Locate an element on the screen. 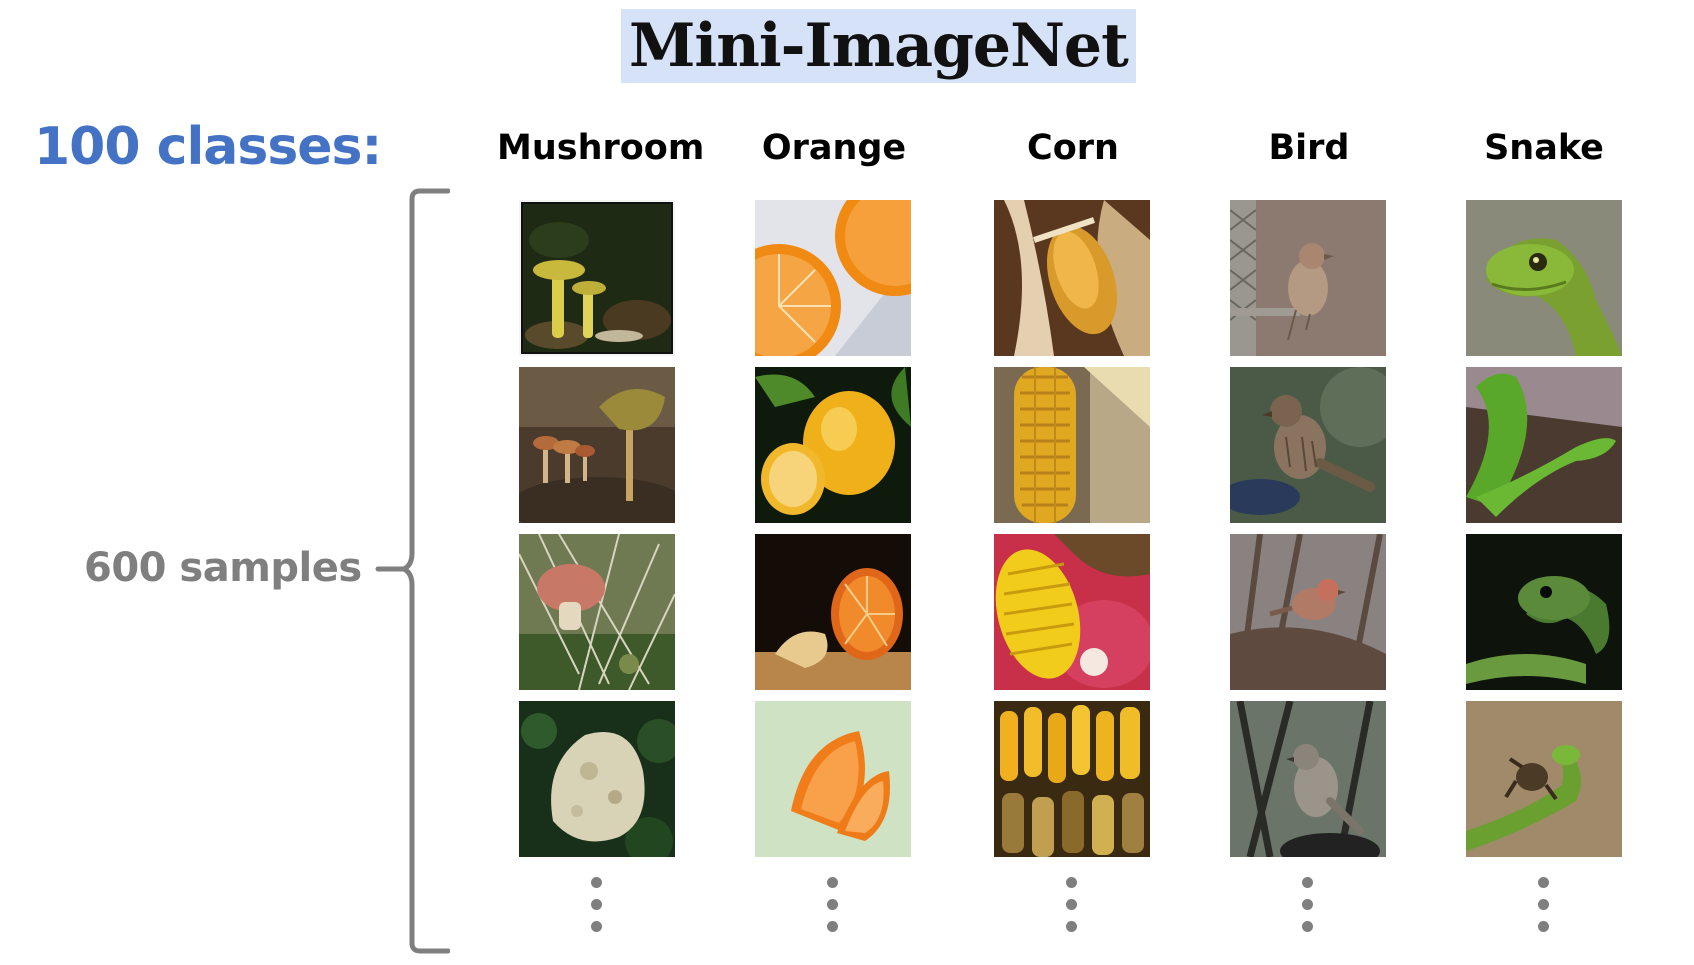  column-label-bird: Bird is located at coordinates (1309, 148).